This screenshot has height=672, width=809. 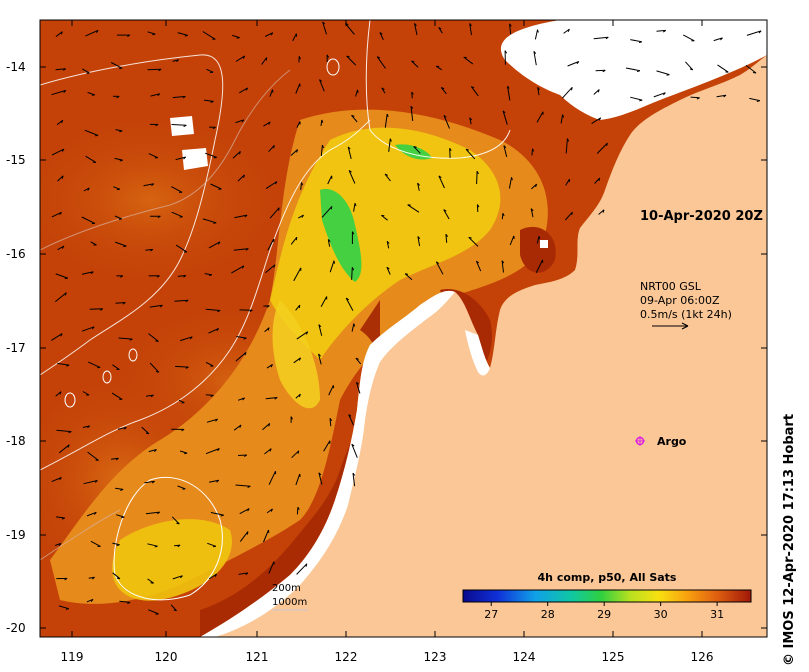 What do you see at coordinates (16, 348) in the screenshot?
I see `lat-label: -17` at bounding box center [16, 348].